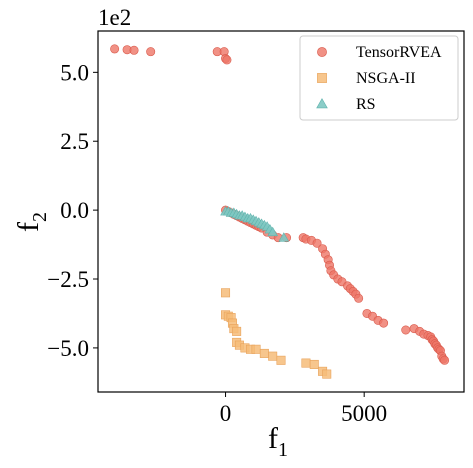 The image size is (473, 468). What do you see at coordinates (255, 224) in the screenshot?
I see `series-triangle` at bounding box center [255, 224].